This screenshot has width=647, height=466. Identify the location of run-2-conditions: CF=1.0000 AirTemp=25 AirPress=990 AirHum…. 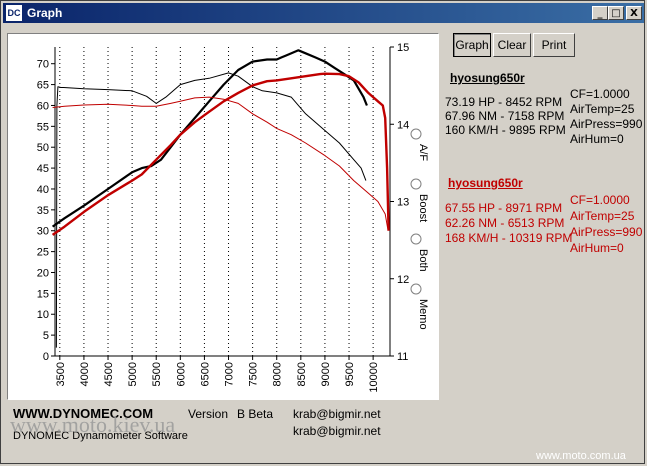
(606, 224).